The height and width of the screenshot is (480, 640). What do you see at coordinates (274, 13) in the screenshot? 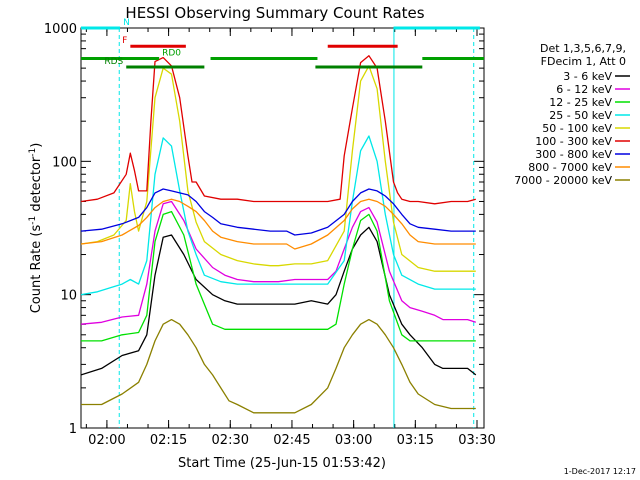
I see `chart-title: HESSI Observing Summary Count Rates` at bounding box center [274, 13].